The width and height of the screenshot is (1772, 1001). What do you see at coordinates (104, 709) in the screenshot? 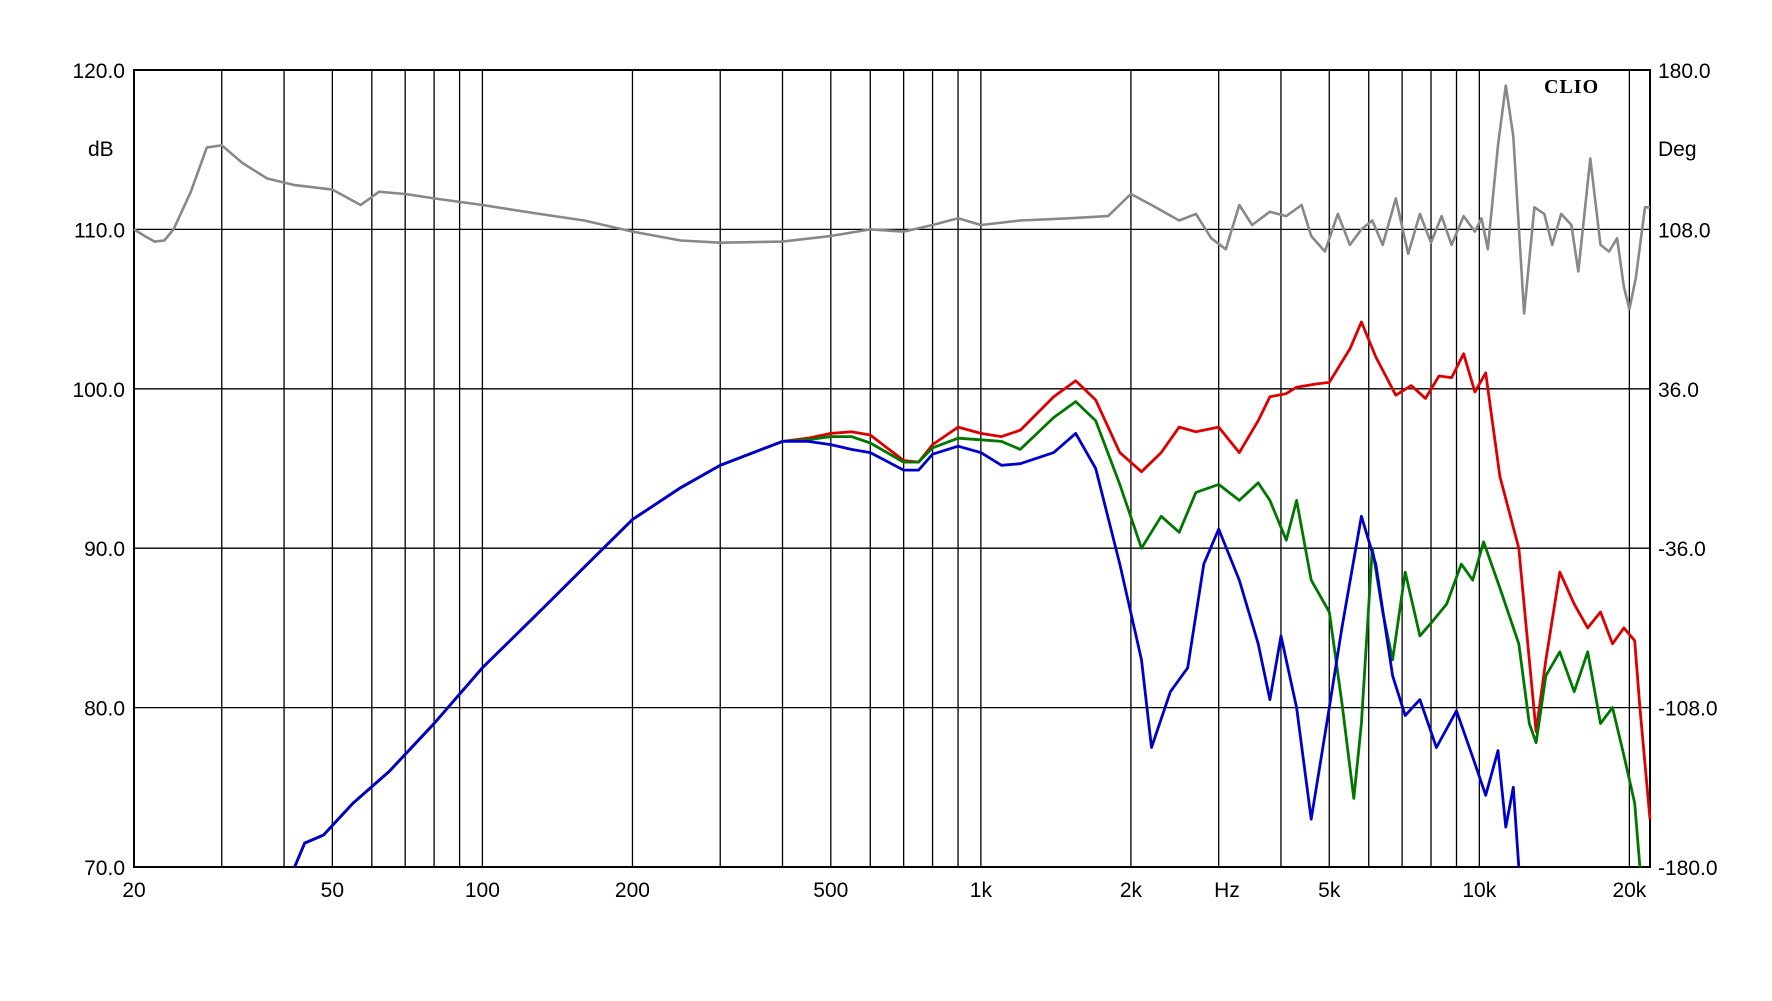
I see `y-left-tick-label: 80.0` at bounding box center [104, 709].